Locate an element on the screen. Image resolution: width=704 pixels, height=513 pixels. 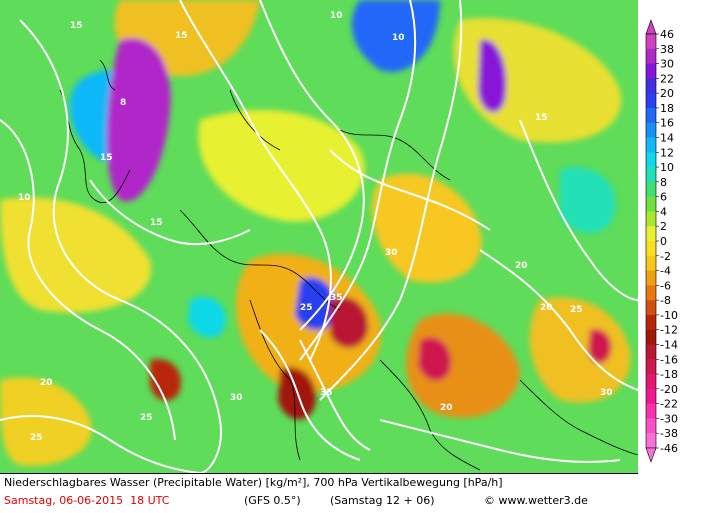
copyright-label: © www.wetter3.de is located at coordinates (536, 500).